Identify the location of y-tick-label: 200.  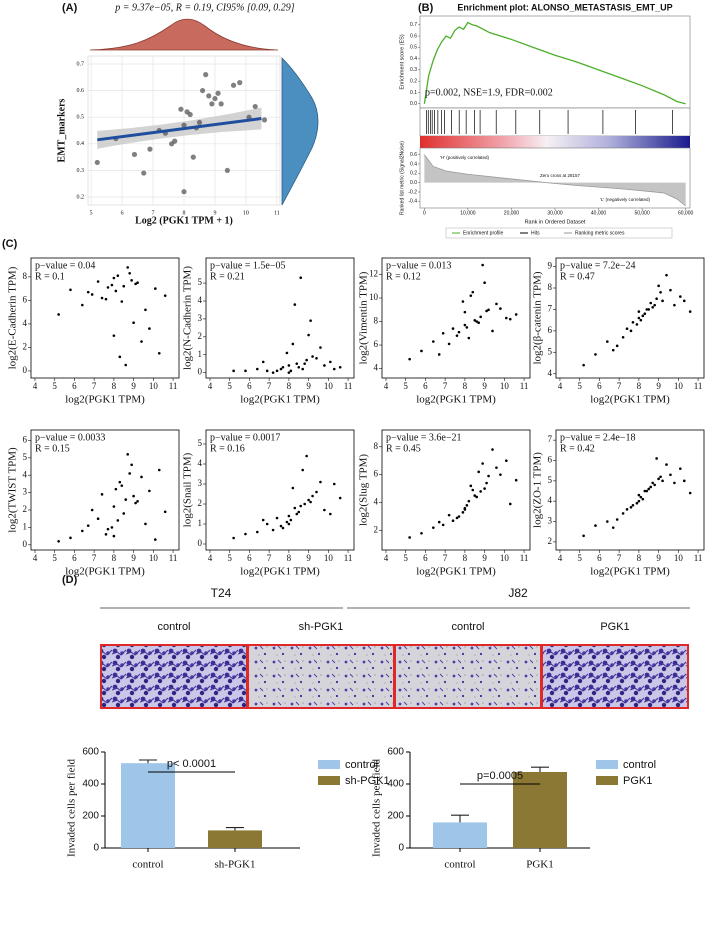
(395, 816).